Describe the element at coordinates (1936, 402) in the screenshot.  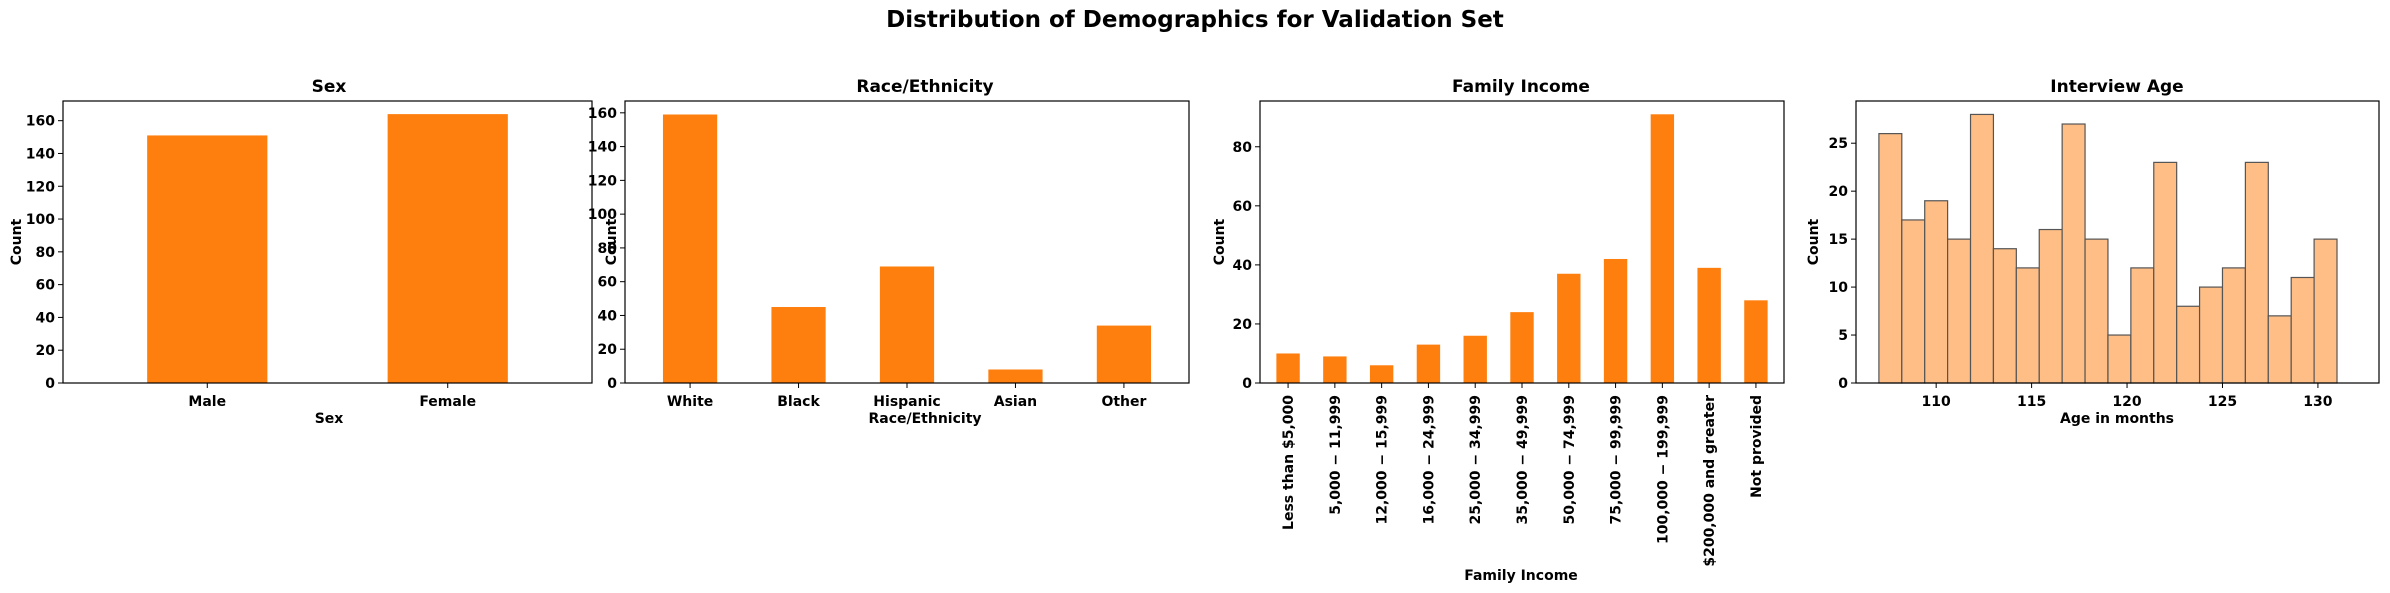
I see `x-tick-label: 110` at that location.